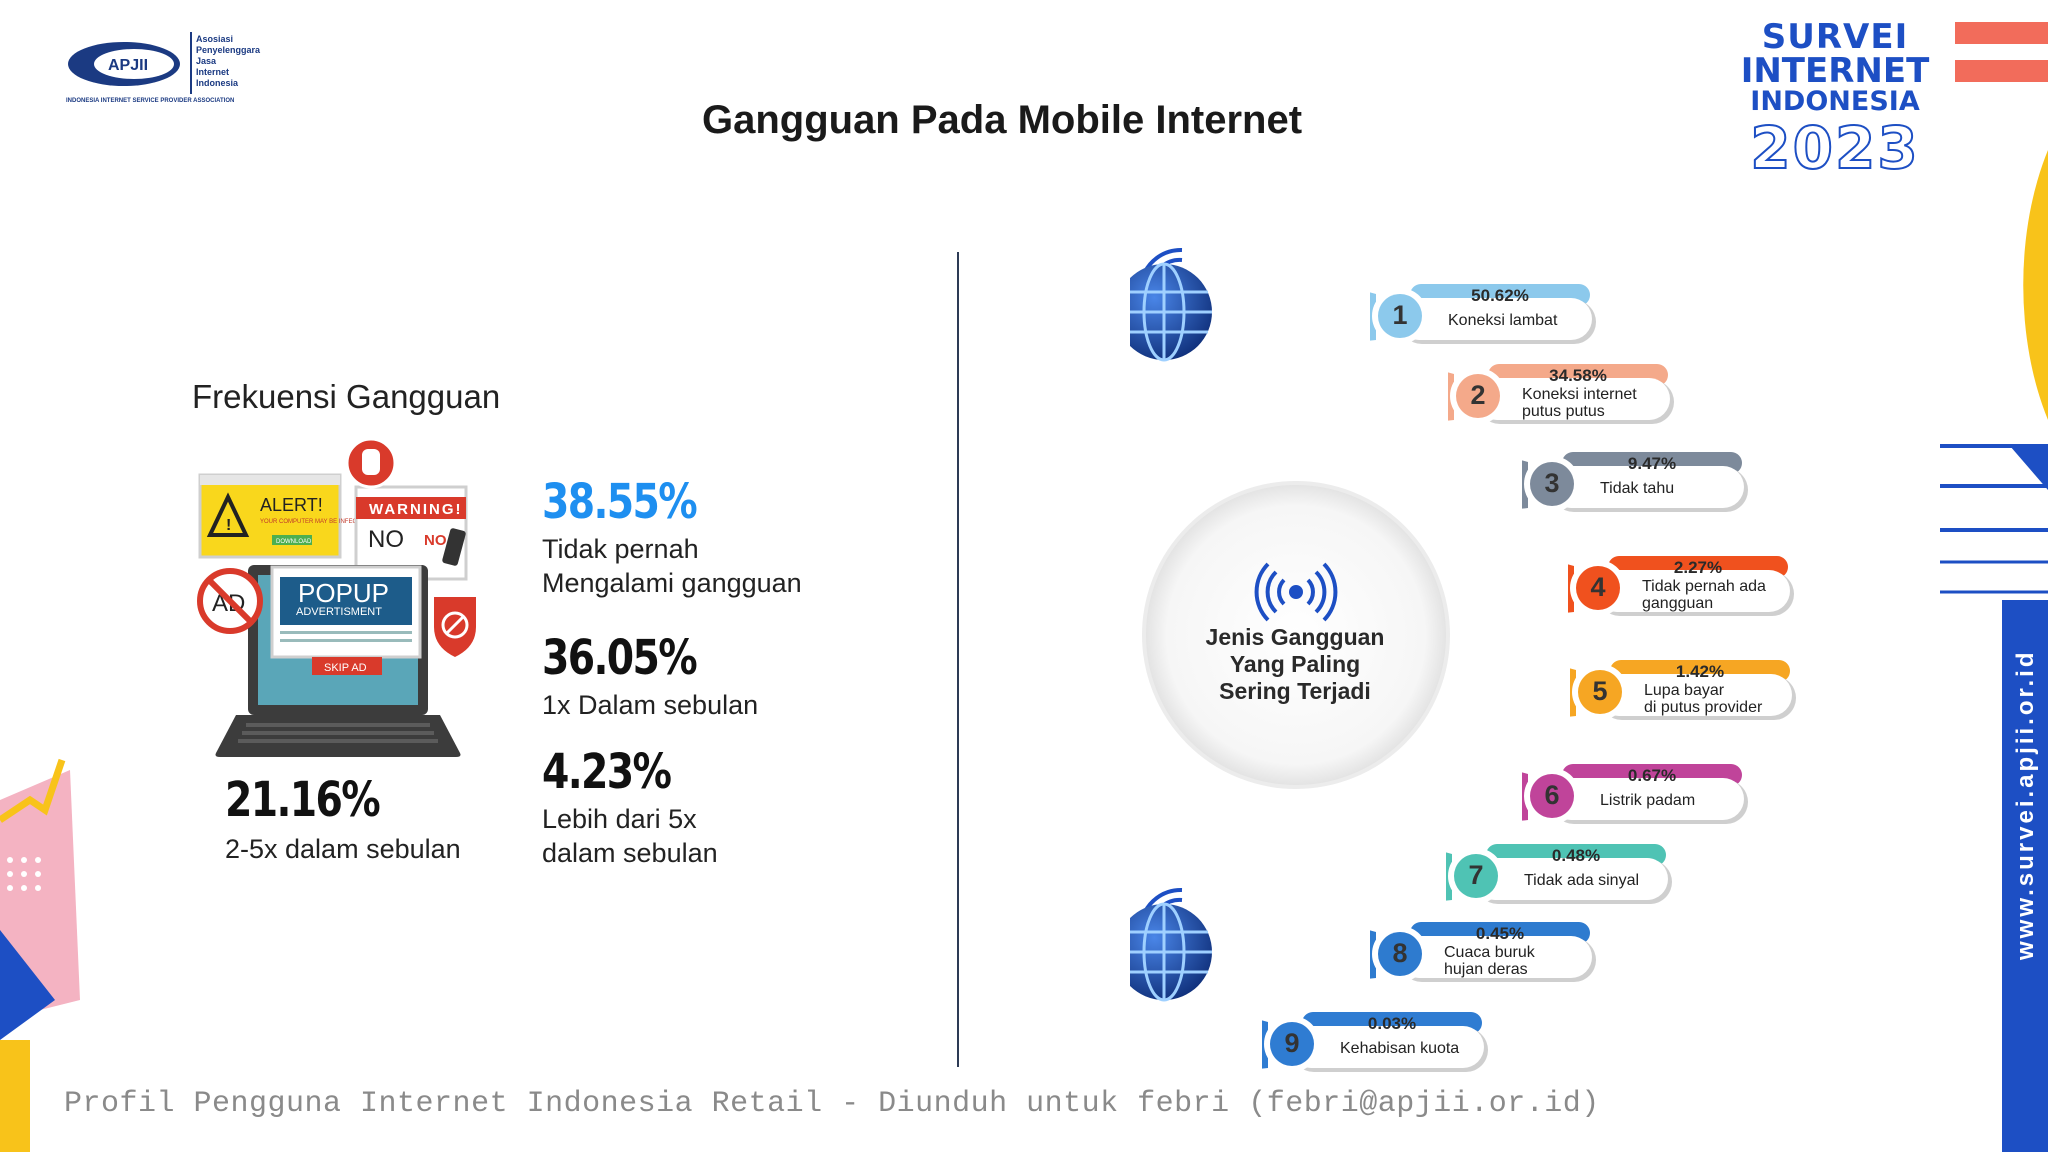 The height and width of the screenshot is (1152, 2048). What do you see at coordinates (228, 514) in the screenshot?
I see `warning-icon` at bounding box center [228, 514].